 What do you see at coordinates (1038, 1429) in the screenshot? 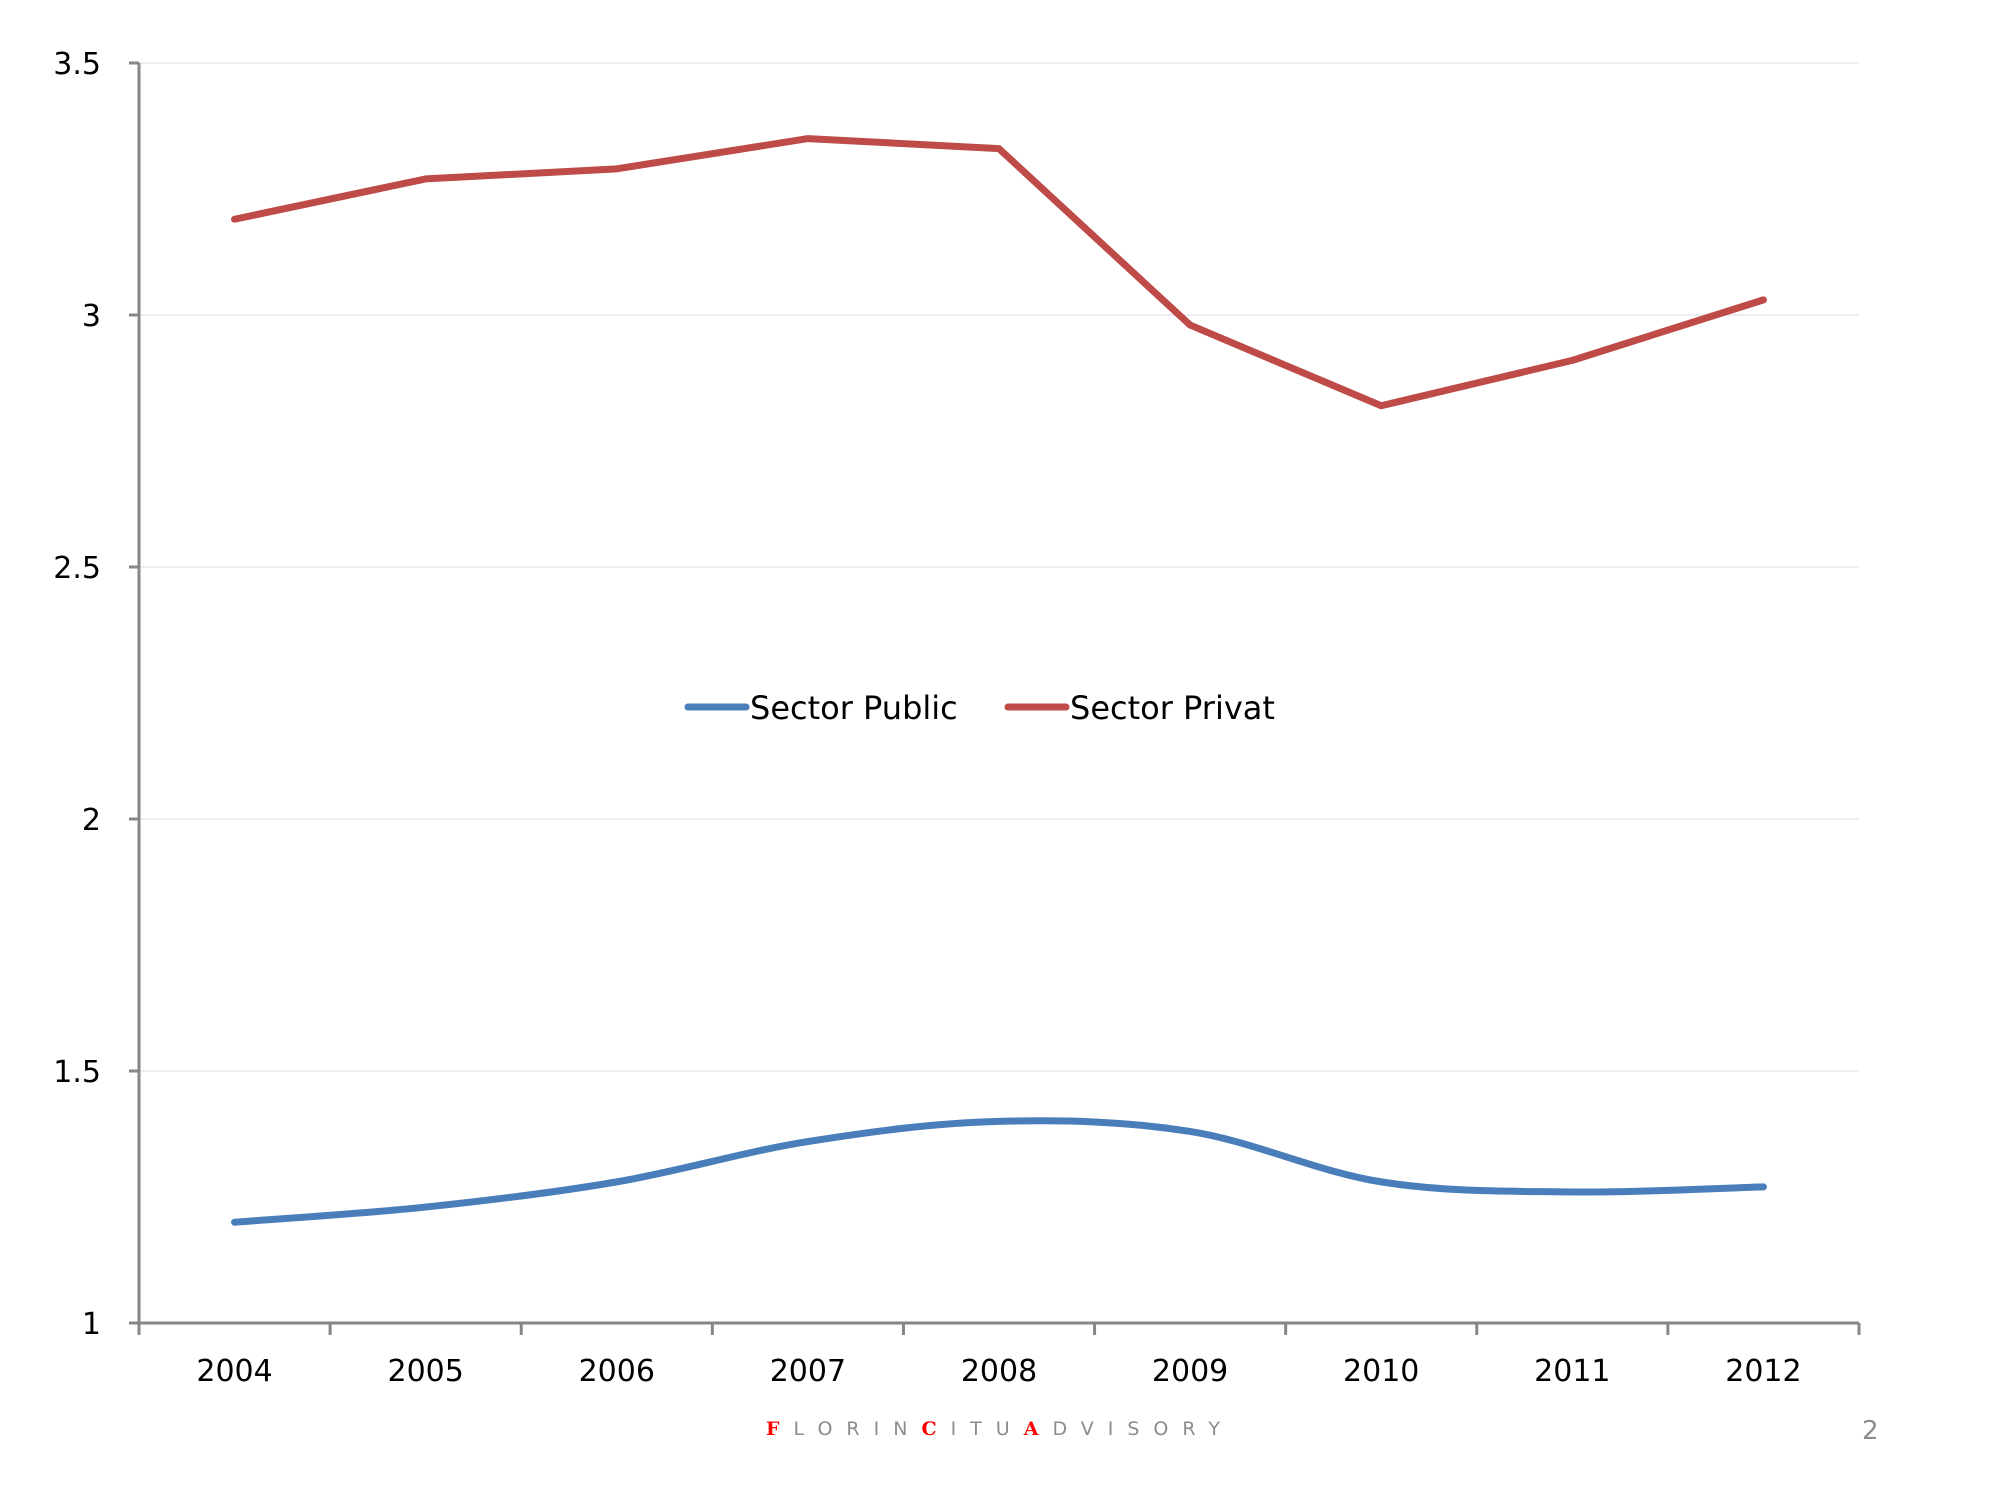
I see `brand-accent-letter: A` at bounding box center [1038, 1429].